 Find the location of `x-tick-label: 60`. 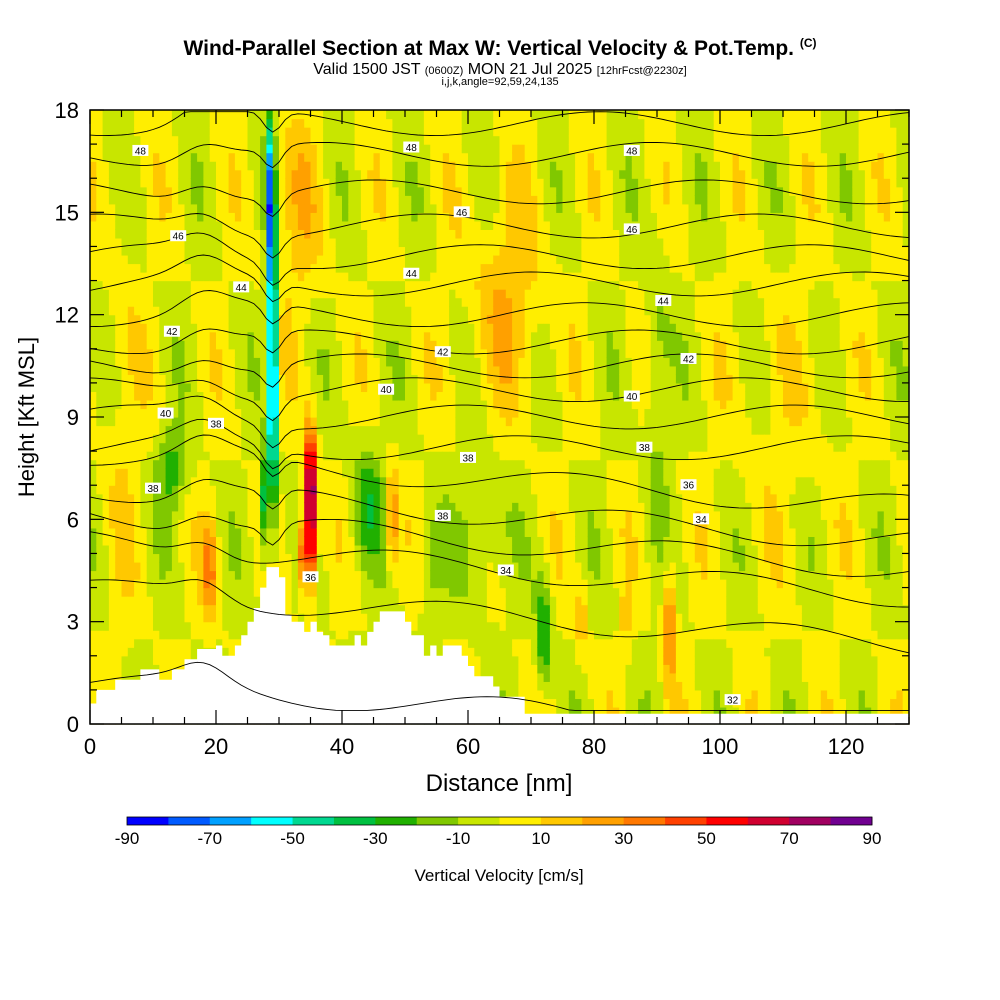

x-tick-label: 60 is located at coordinates (468, 746).